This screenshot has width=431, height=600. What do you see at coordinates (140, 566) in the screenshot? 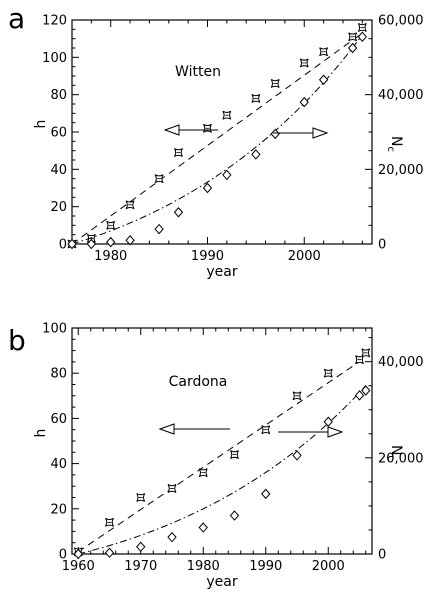
I see `x-tick-label: 1970` at bounding box center [140, 566].